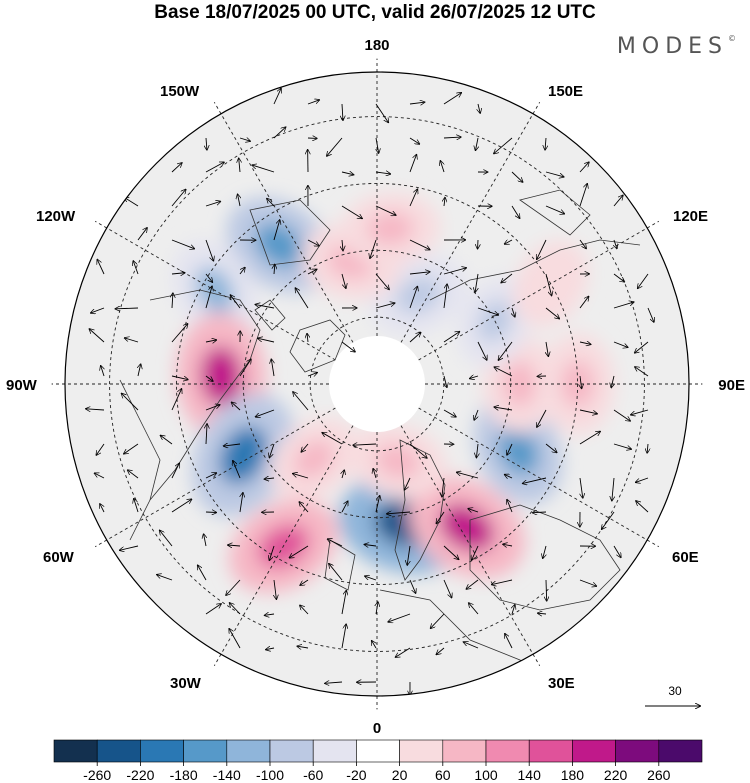  I want to click on lon-label-60w: 60W, so click(59, 557).